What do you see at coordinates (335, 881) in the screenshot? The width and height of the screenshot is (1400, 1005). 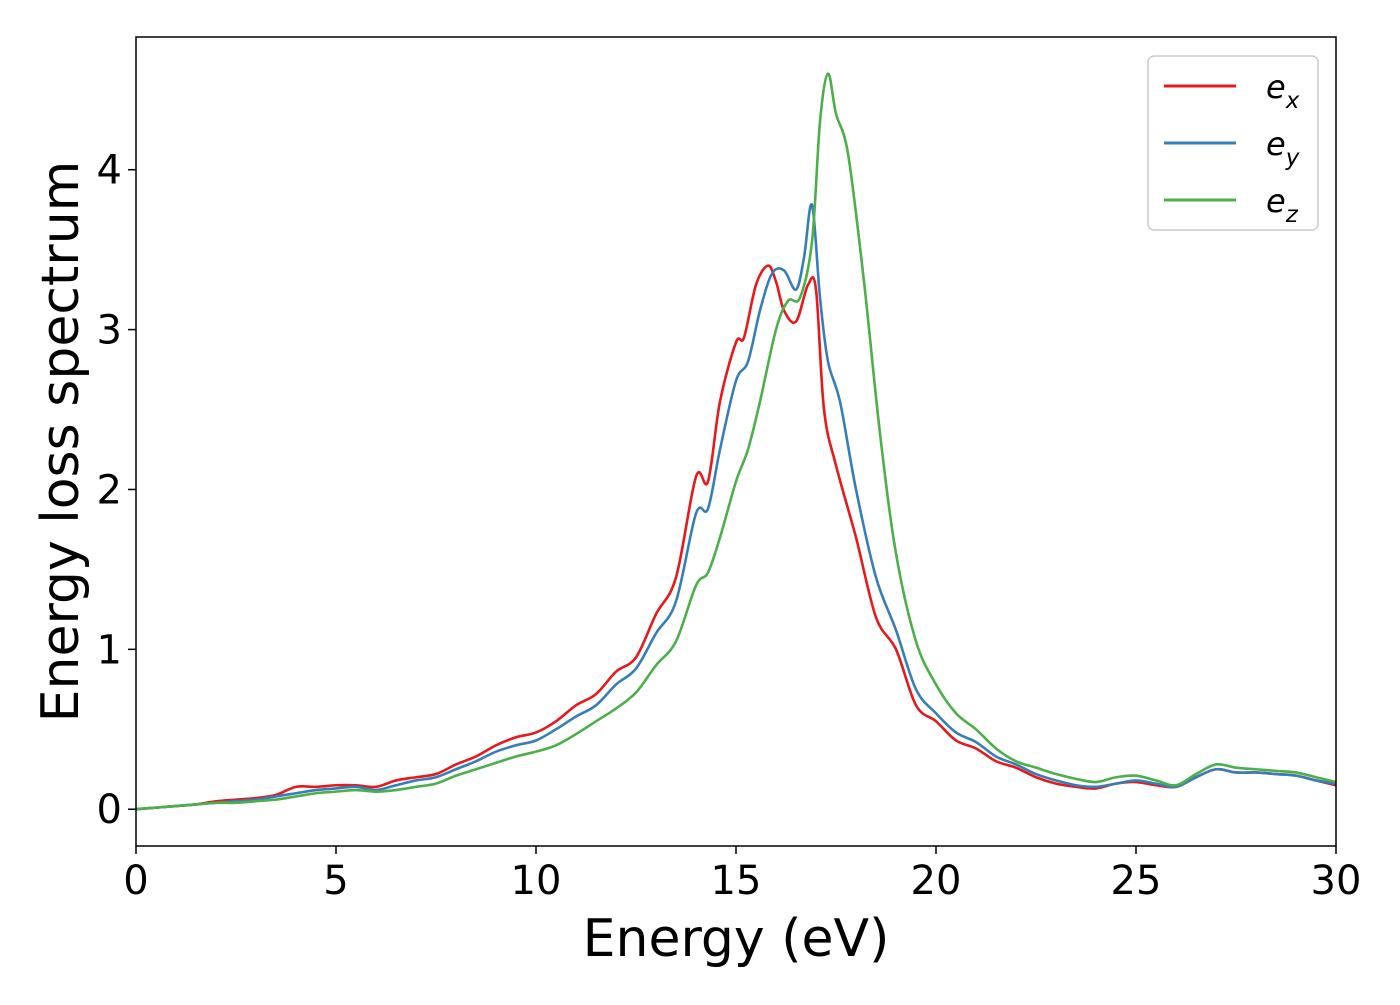 I see `x-tick-label: 5` at bounding box center [335, 881].